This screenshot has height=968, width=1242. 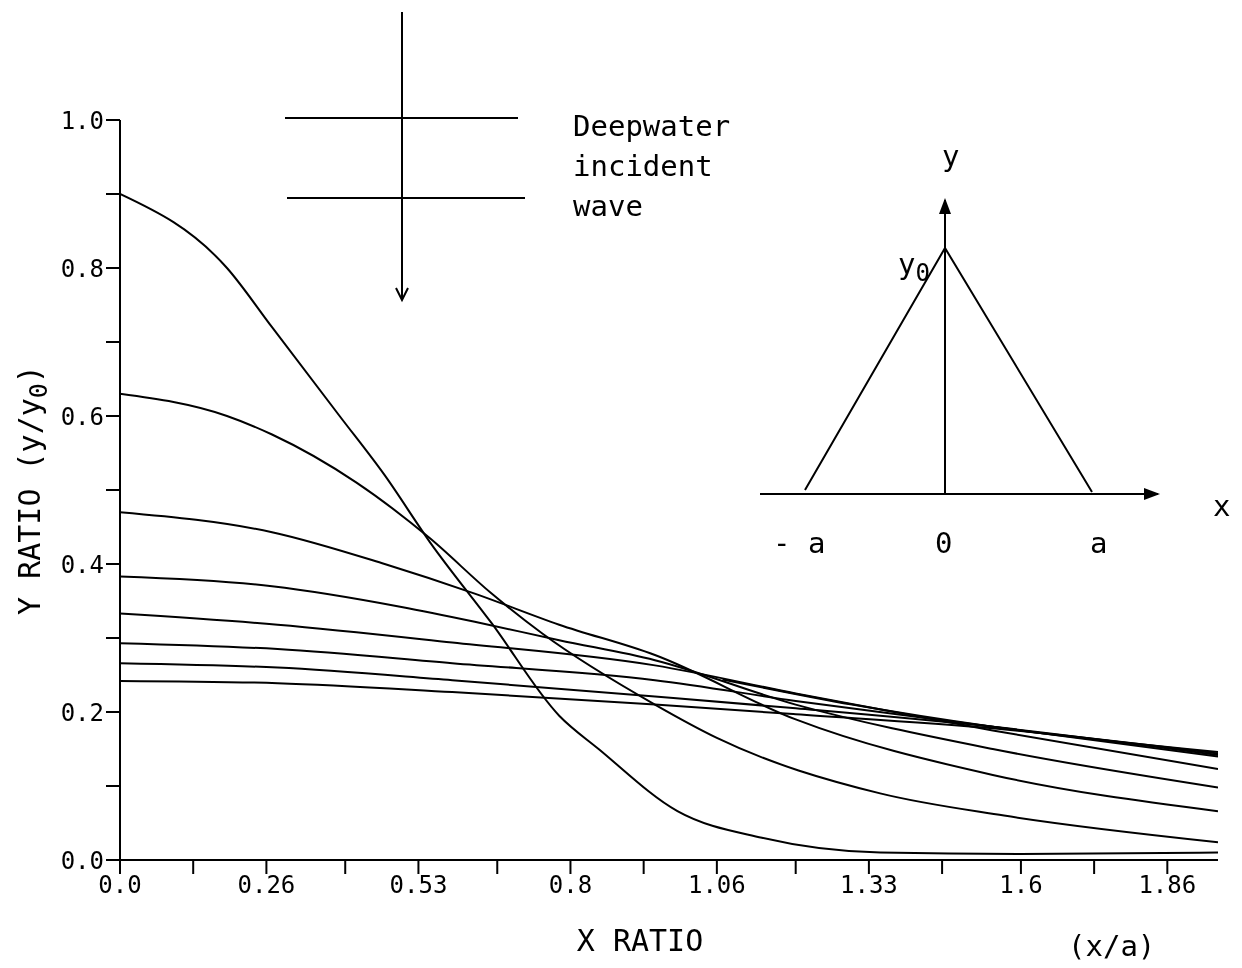 I want to click on x-axis-title: X RATIO, so click(x=640, y=940).